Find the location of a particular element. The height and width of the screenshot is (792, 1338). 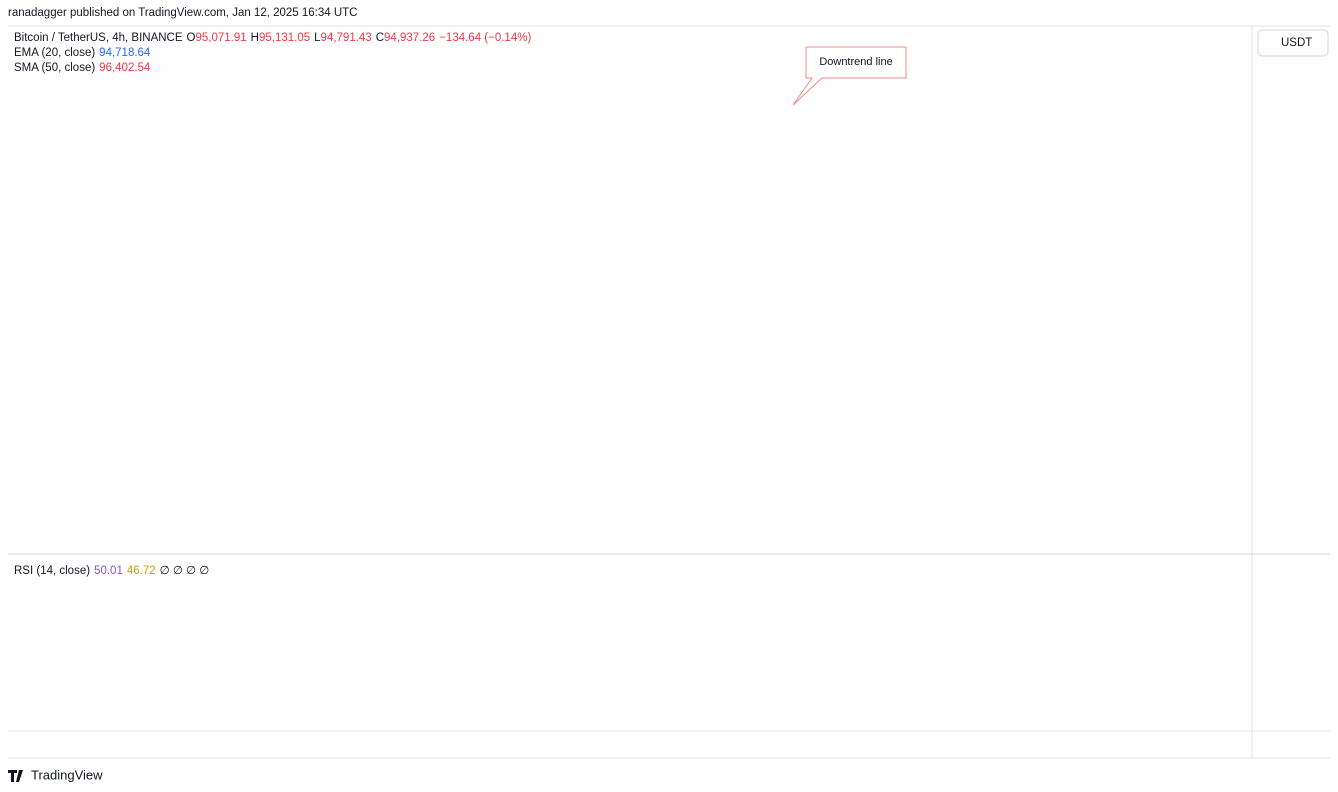

ohlc-key: C is located at coordinates (380, 38).